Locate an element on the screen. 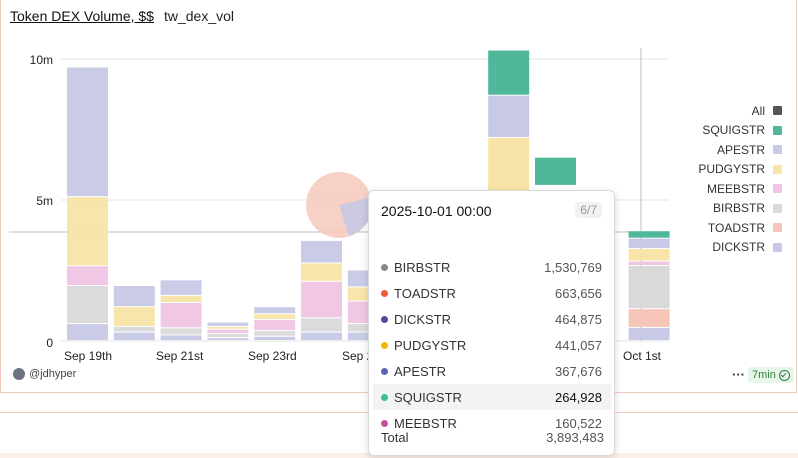 This screenshot has height=458, width=798. age-label: 7min is located at coordinates (764, 375).